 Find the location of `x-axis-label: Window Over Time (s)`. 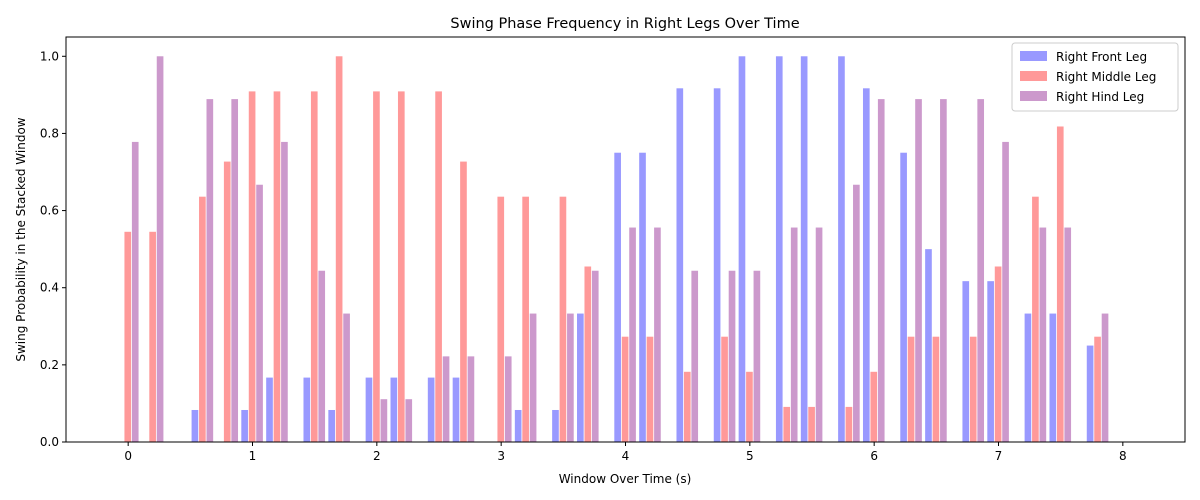

x-axis-label: Window Over Time (s) is located at coordinates (625, 479).